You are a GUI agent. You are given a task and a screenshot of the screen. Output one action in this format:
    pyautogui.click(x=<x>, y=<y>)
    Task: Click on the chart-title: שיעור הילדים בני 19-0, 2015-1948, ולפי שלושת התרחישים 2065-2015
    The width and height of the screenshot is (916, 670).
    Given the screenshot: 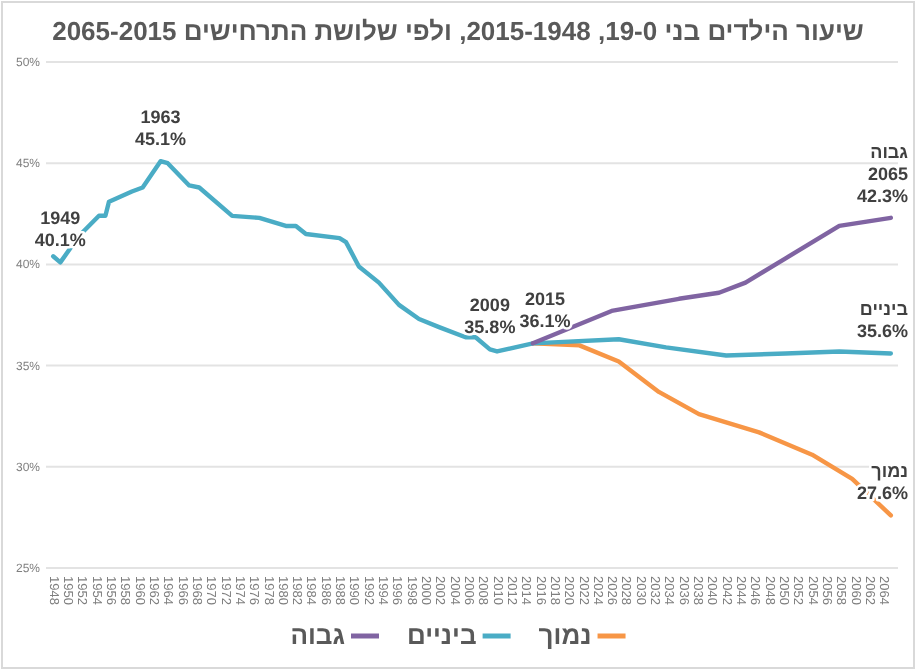 What is the action you would take?
    pyautogui.click(x=458, y=31)
    